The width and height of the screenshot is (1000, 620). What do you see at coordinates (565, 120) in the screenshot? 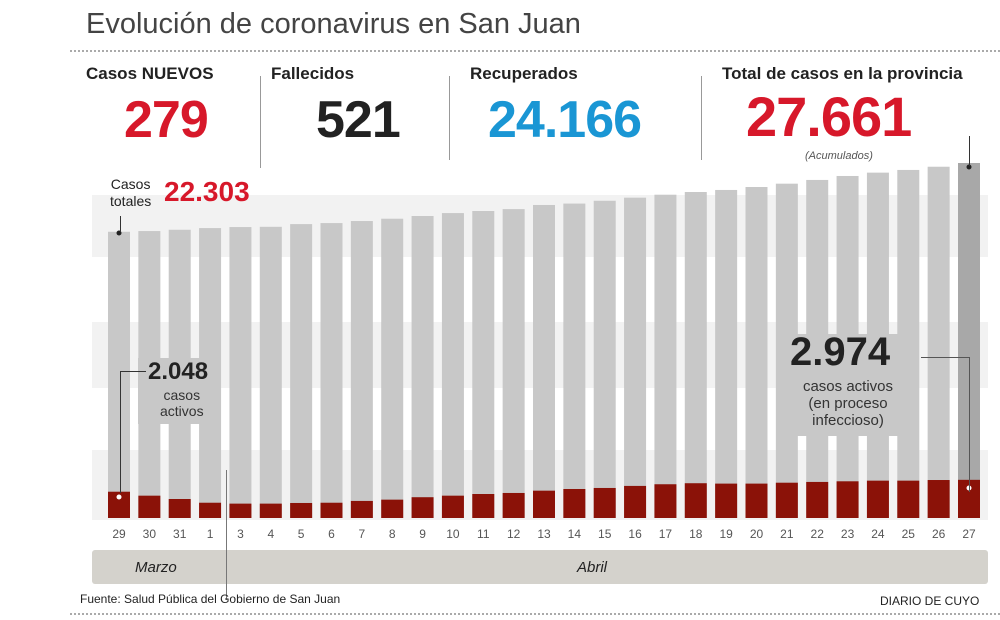
I see `recovered-value: 24.166` at bounding box center [565, 120].